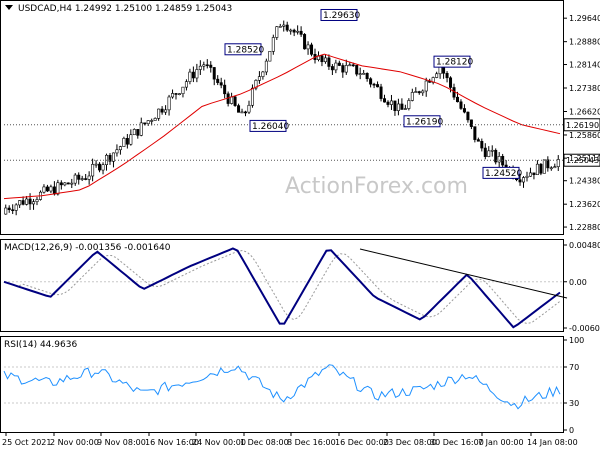 This screenshot has height=450, width=600. What do you see at coordinates (463, 273) in the screenshot?
I see `macd-trend-line` at bounding box center [463, 273].